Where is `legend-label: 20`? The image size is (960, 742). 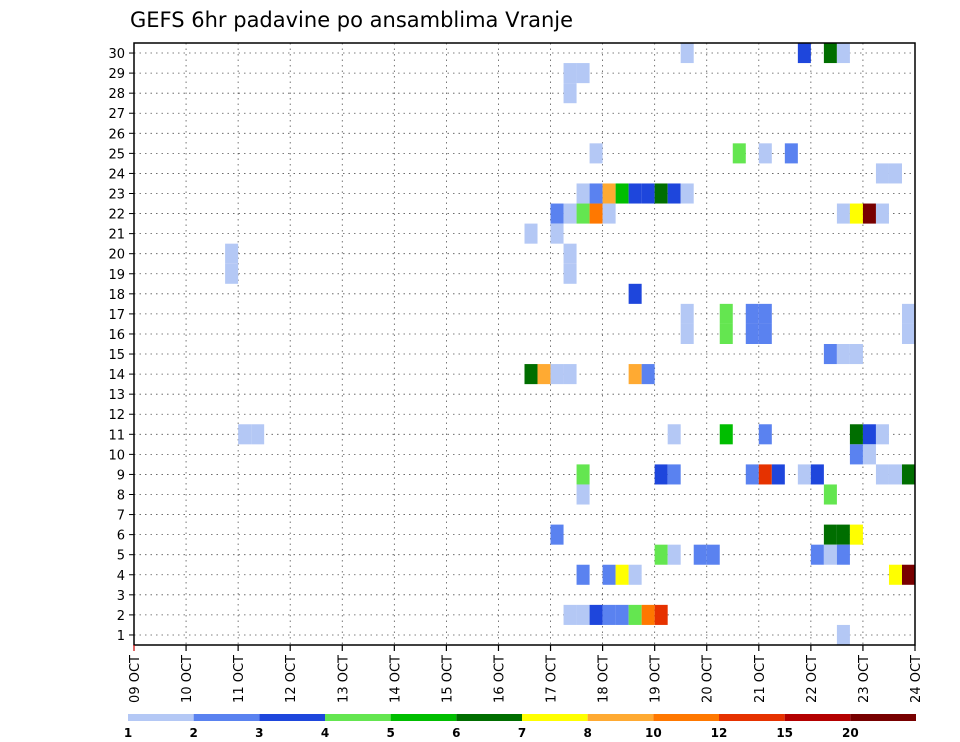
legend-label: 20 is located at coordinates (850, 733).